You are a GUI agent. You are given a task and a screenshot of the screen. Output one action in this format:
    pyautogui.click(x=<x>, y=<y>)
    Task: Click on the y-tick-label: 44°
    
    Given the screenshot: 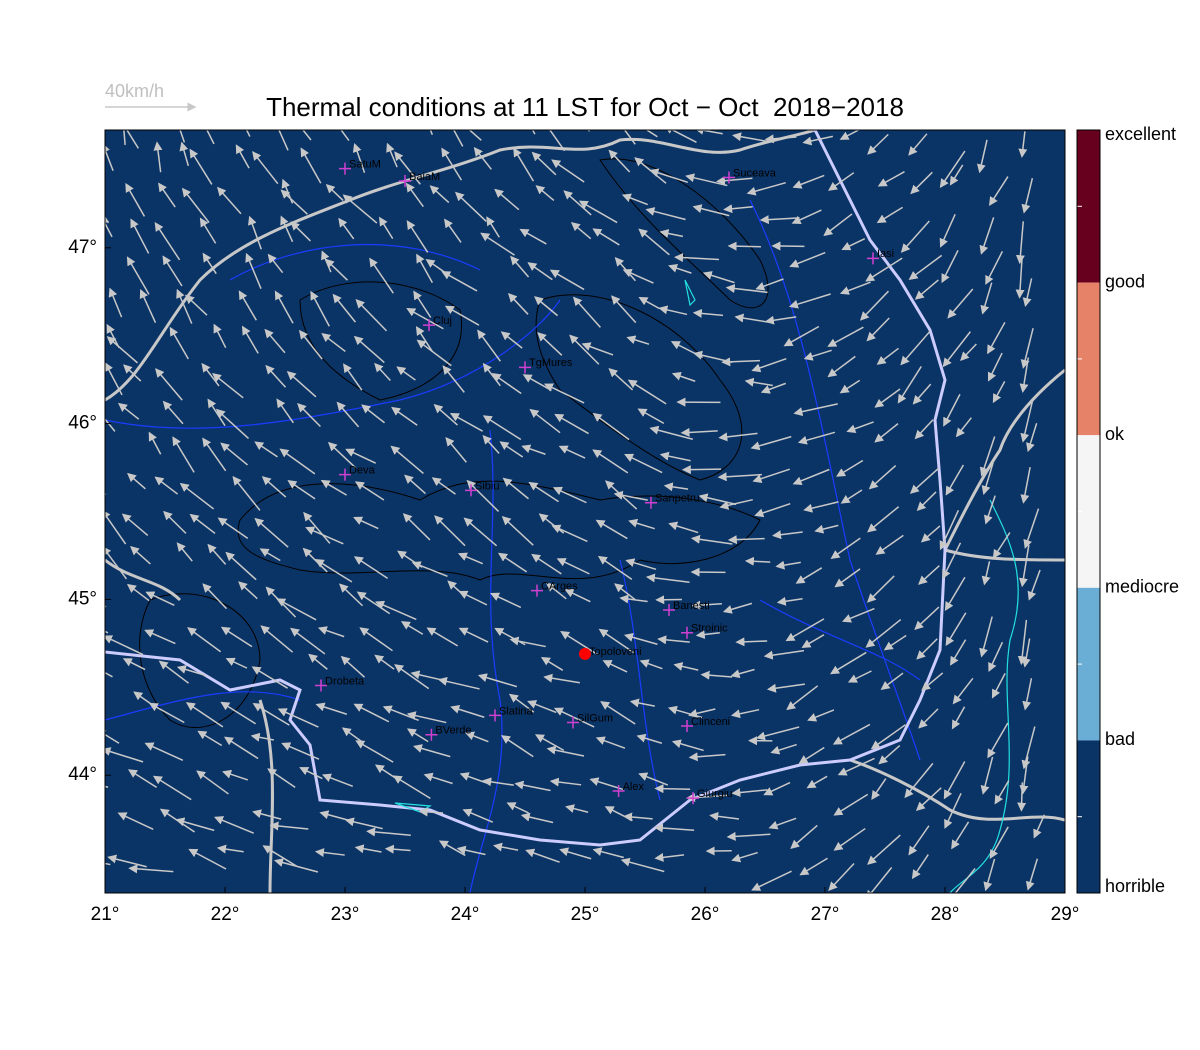 What is the action you would take?
    pyautogui.click(x=82, y=774)
    